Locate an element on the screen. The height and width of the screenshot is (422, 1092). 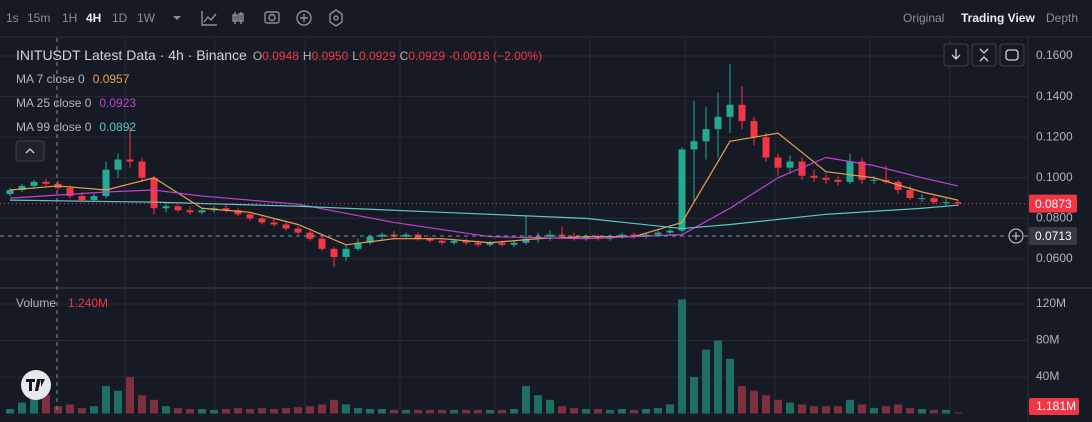
interval-button: 1H is located at coordinates (70, 18).